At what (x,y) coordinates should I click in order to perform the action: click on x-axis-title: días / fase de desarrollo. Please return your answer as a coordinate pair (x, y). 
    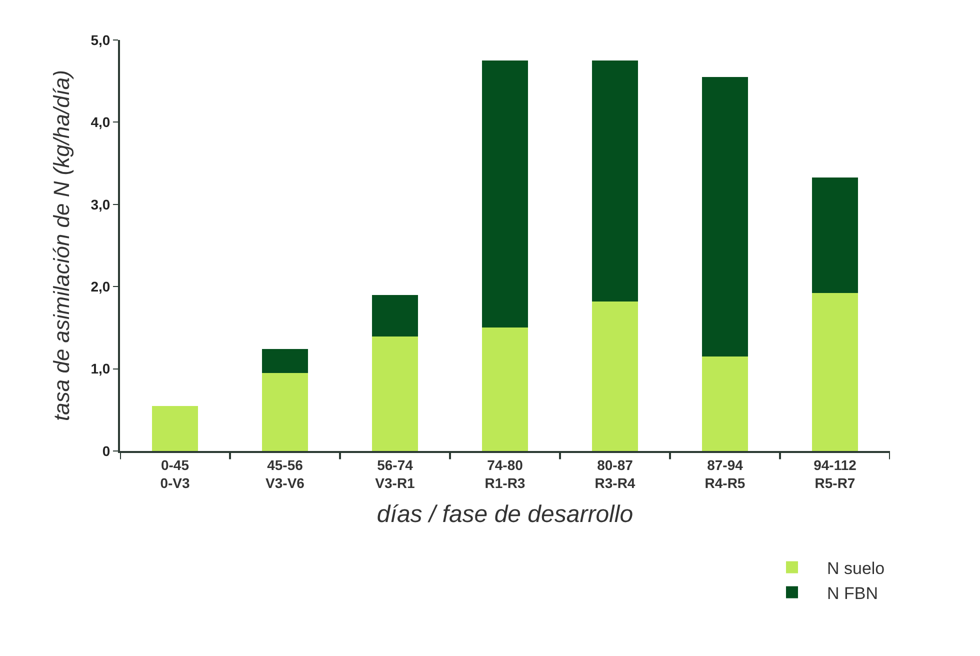
    Looking at the image, I should click on (505, 514).